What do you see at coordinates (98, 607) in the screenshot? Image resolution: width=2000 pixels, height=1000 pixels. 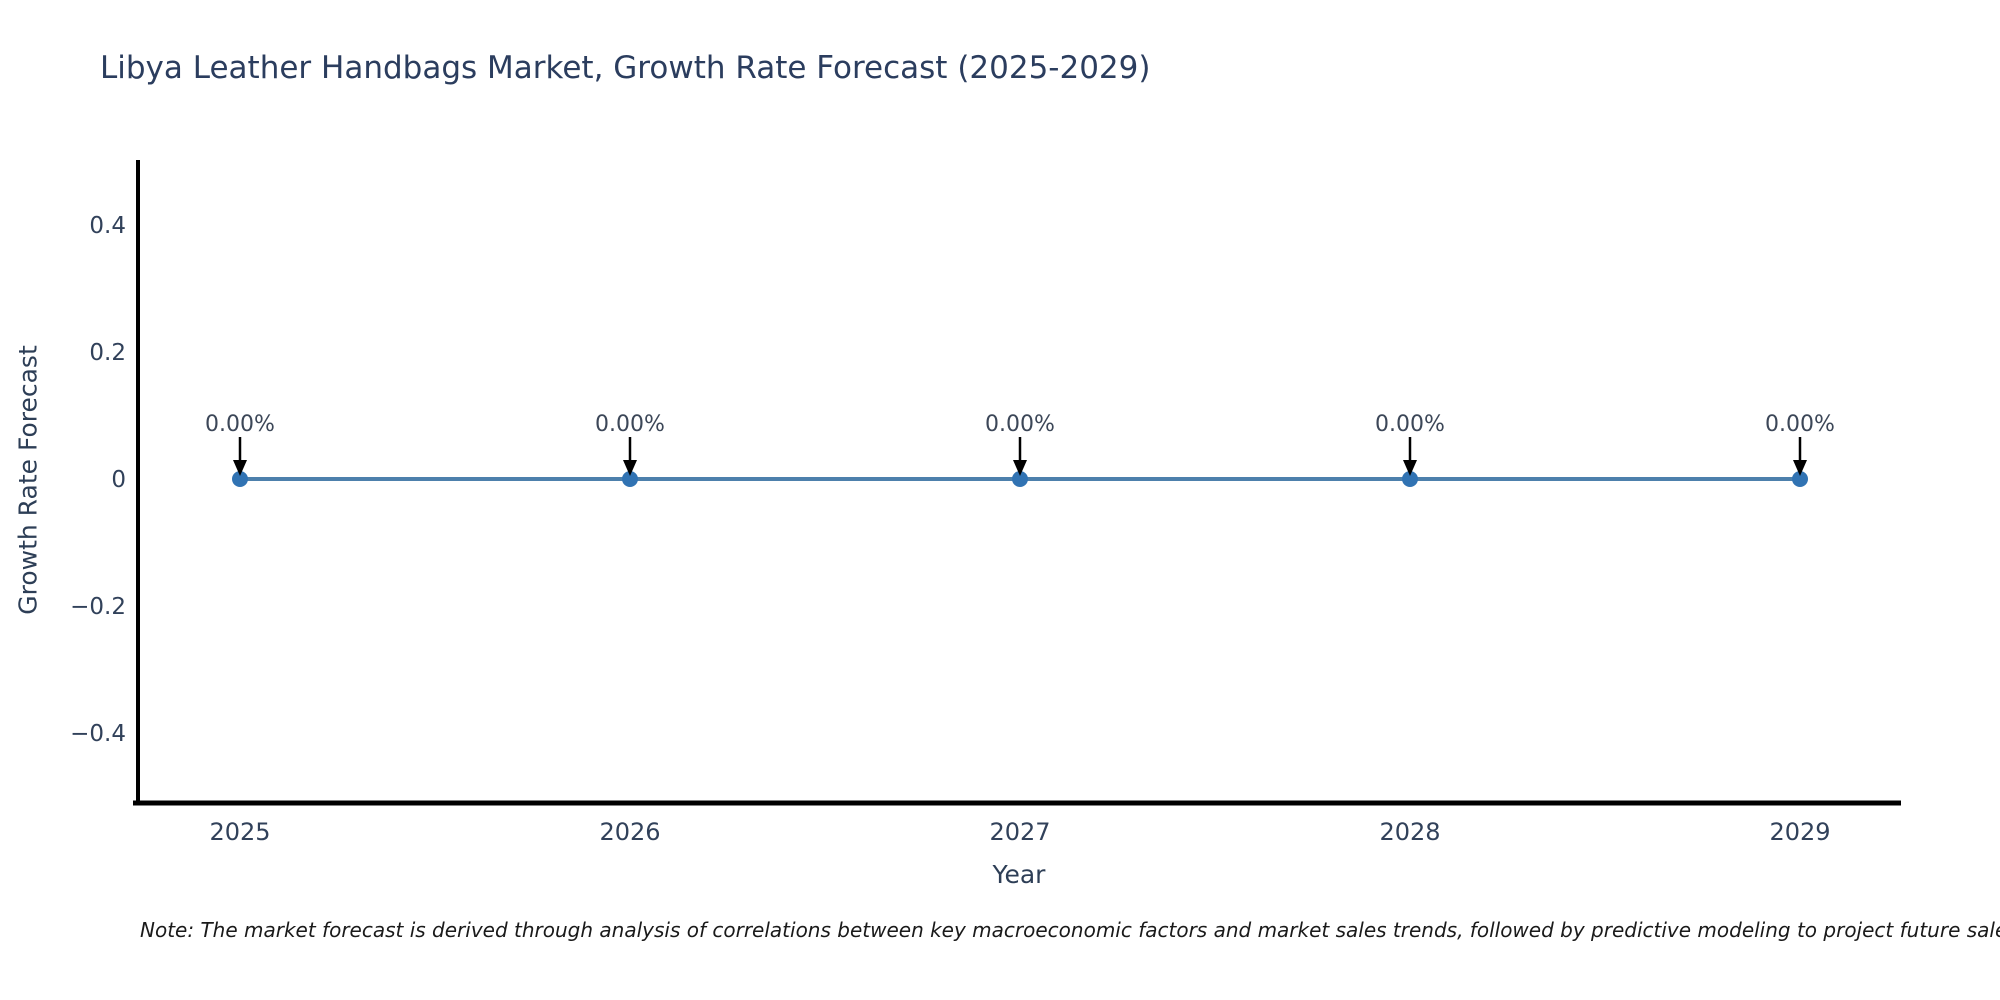 I see `y-tick-label: −0.2` at bounding box center [98, 607].